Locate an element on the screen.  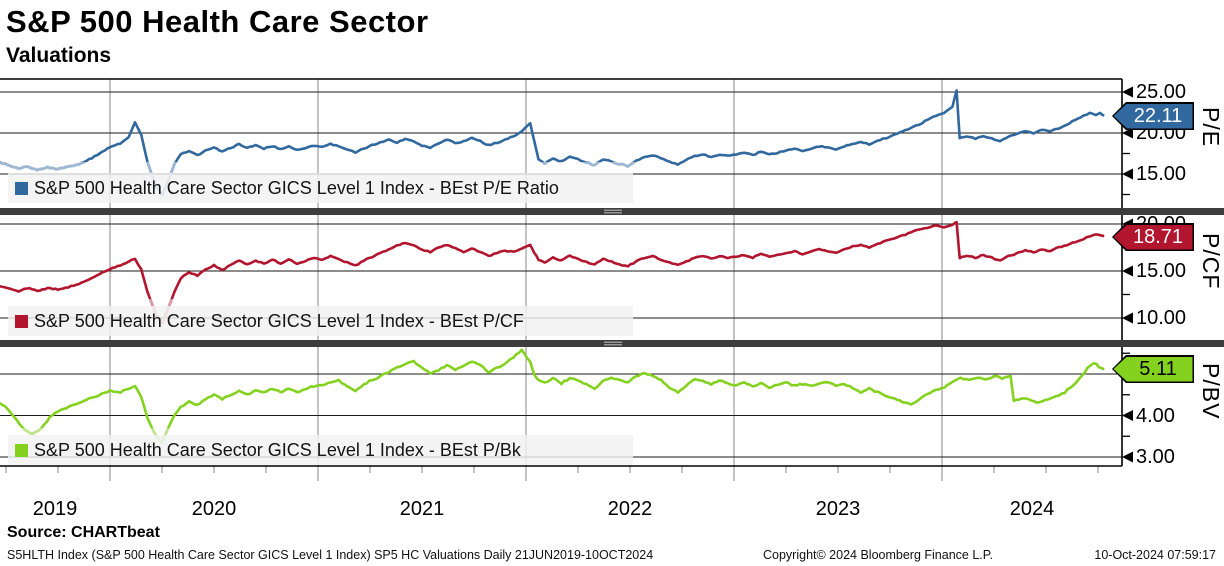
last-value-tag: 5.11 is located at coordinates (1153, 369).